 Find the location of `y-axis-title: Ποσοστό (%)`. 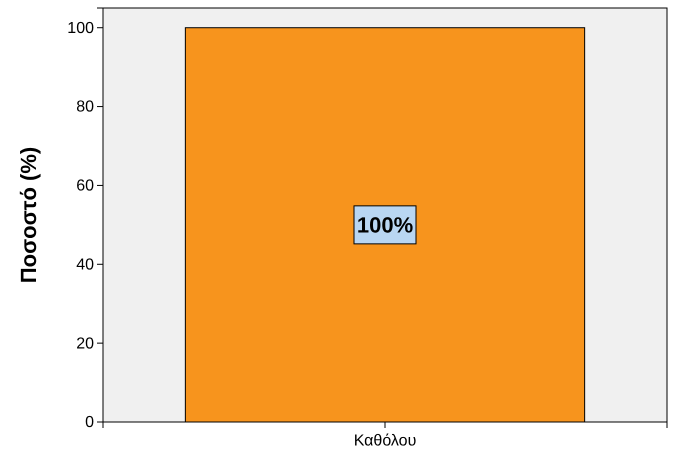

y-axis-title: Ποσοστό (%) is located at coordinates (28, 215).